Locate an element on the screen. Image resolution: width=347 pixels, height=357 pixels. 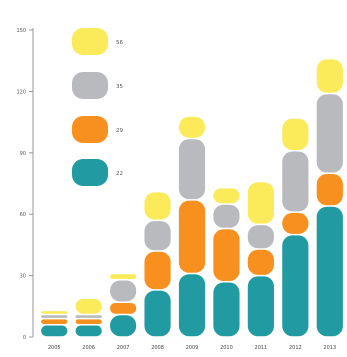
x-tick-label: 2010 is located at coordinates (226, 348).